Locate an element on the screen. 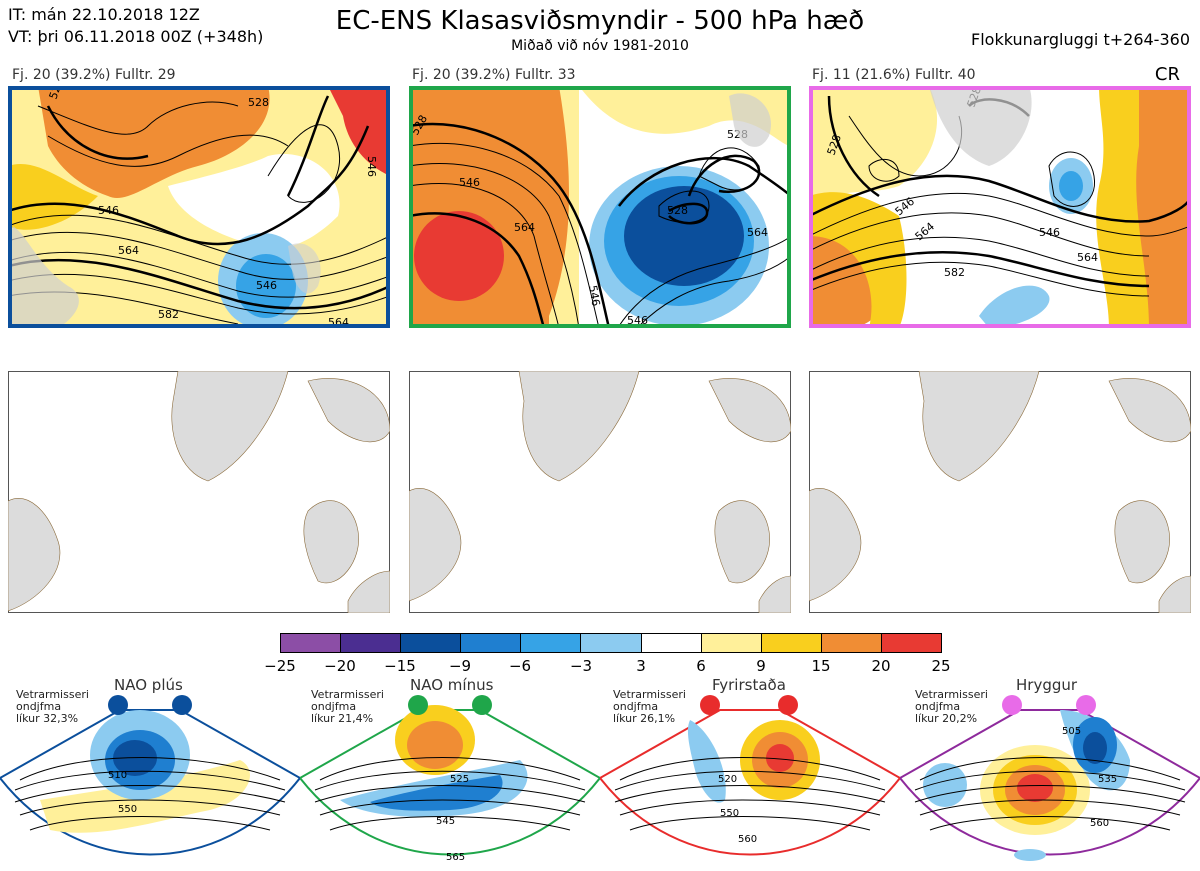 The width and height of the screenshot is (1200, 871). colorbar-tick: 15 is located at coordinates (821, 666).